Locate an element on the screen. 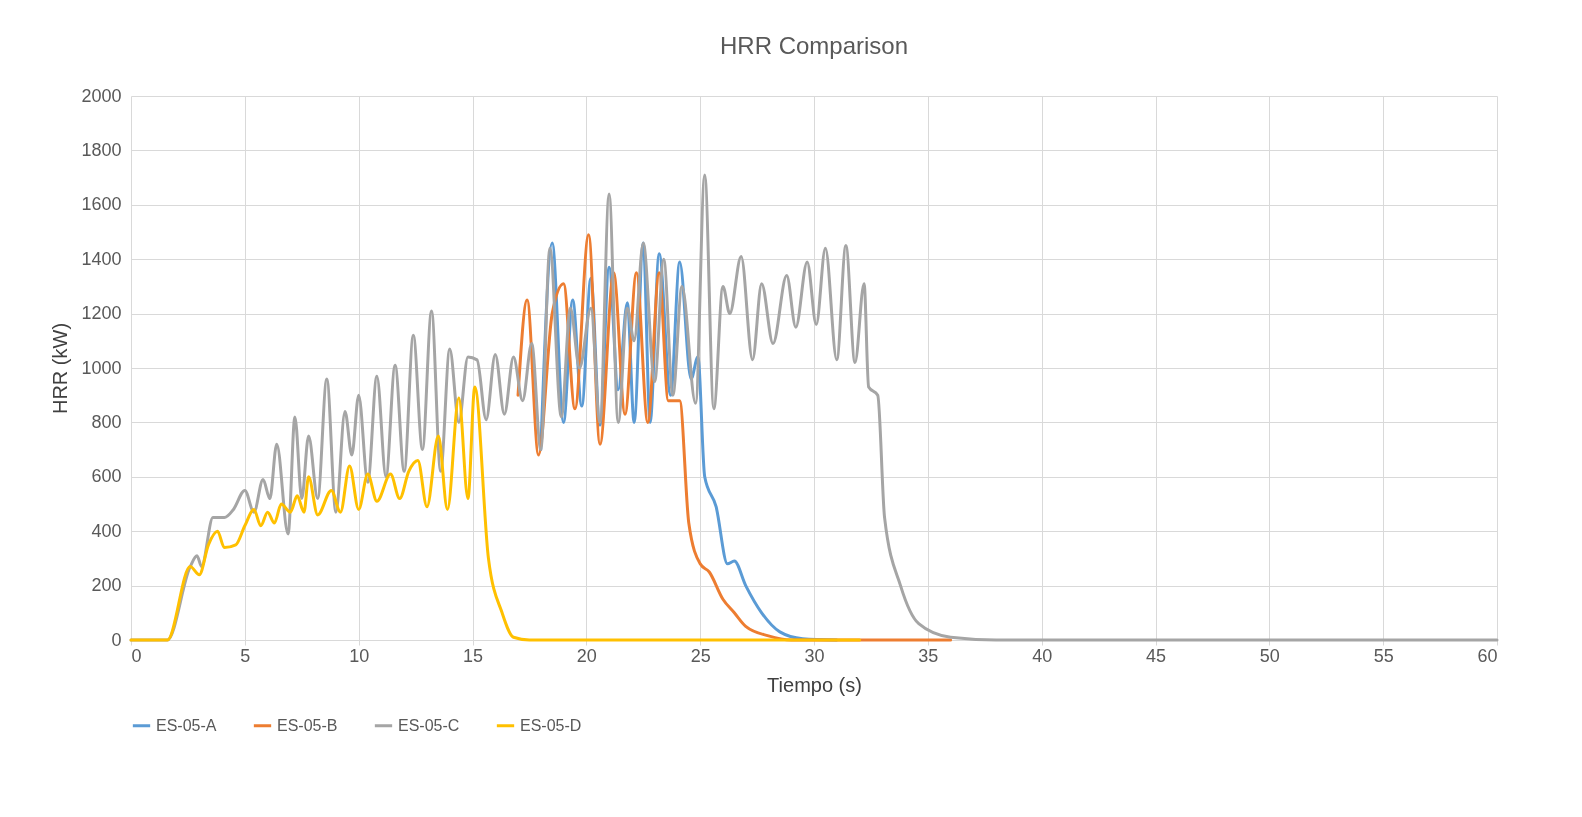 The width and height of the screenshot is (1582, 817). x-tick-label: 35 is located at coordinates (928, 655).